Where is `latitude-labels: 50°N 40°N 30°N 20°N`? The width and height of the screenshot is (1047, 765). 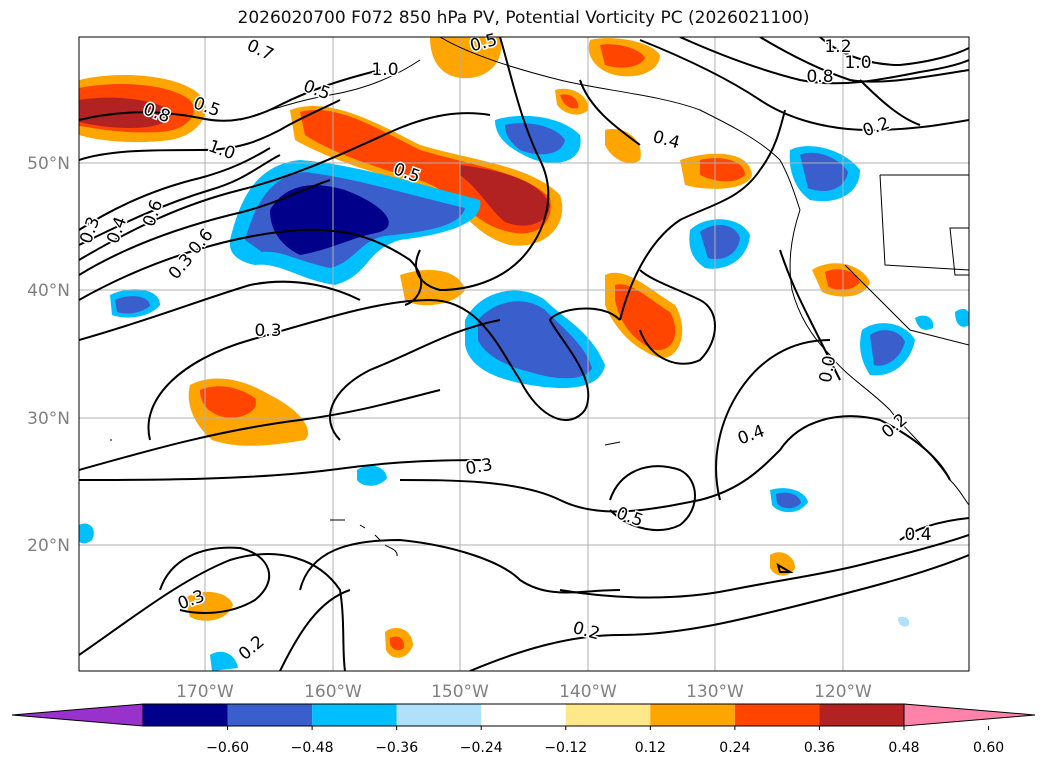
latitude-labels: 50°N 40°N 30°N 20°N is located at coordinates (48, 355).